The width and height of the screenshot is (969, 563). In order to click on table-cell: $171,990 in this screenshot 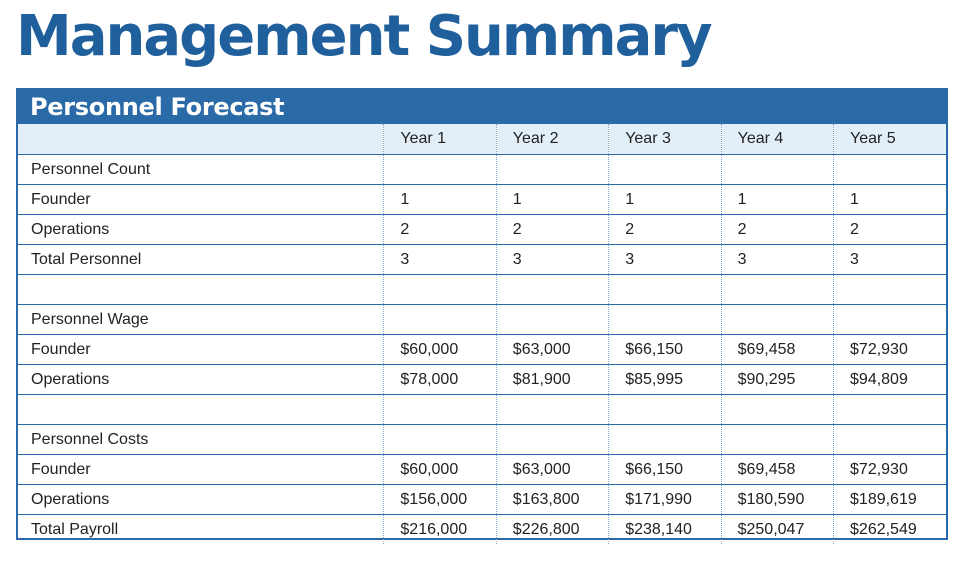, I will do `click(665, 499)`.